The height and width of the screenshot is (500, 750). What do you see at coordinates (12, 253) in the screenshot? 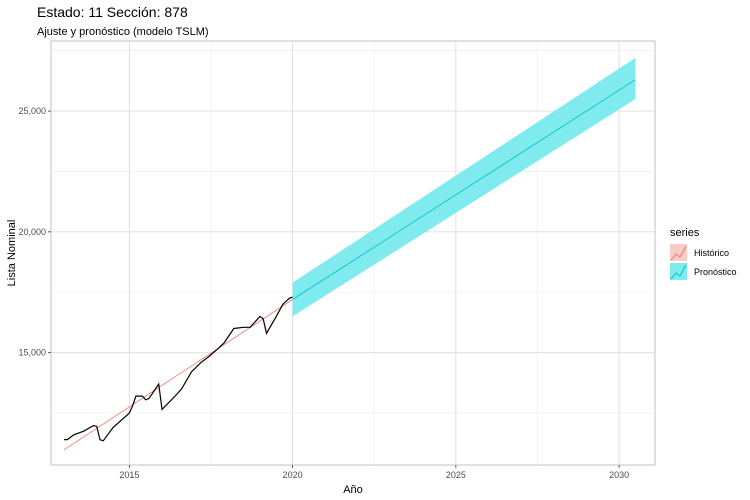
I see `y-axis-title: Lista Nominal` at bounding box center [12, 253].